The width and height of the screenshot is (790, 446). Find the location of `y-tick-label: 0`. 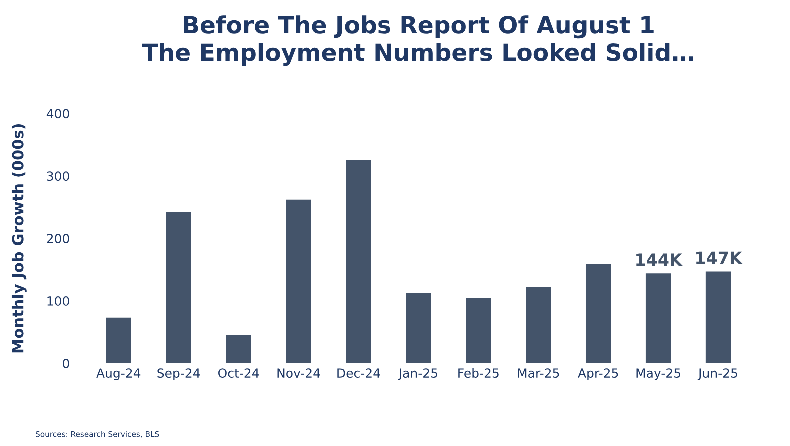

y-tick-label: 0 is located at coordinates (66, 363).